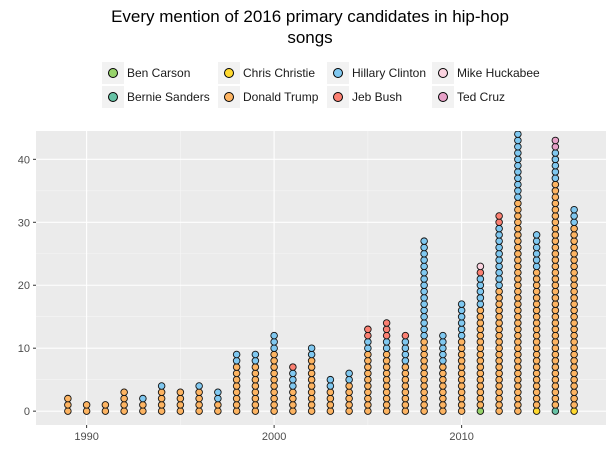  Describe the element at coordinates (161, 386) in the screenshot. I see `dot-hillary-clinton-1994` at that location.